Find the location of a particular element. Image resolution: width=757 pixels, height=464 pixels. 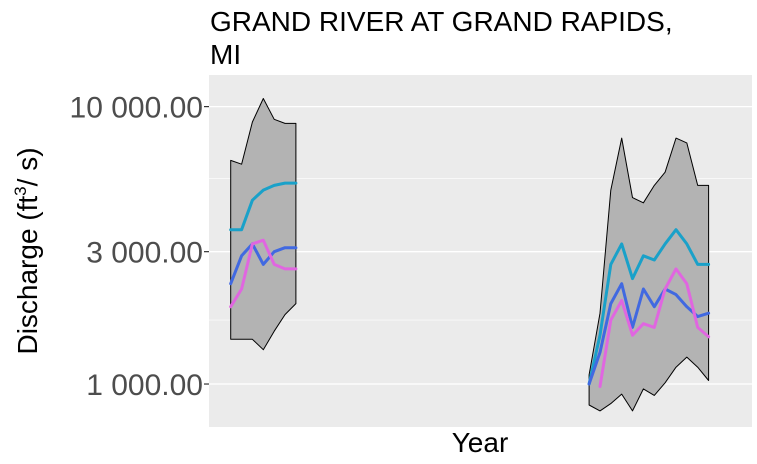

y-tick-label-0: 1 000.00 is located at coordinates (144, 385).